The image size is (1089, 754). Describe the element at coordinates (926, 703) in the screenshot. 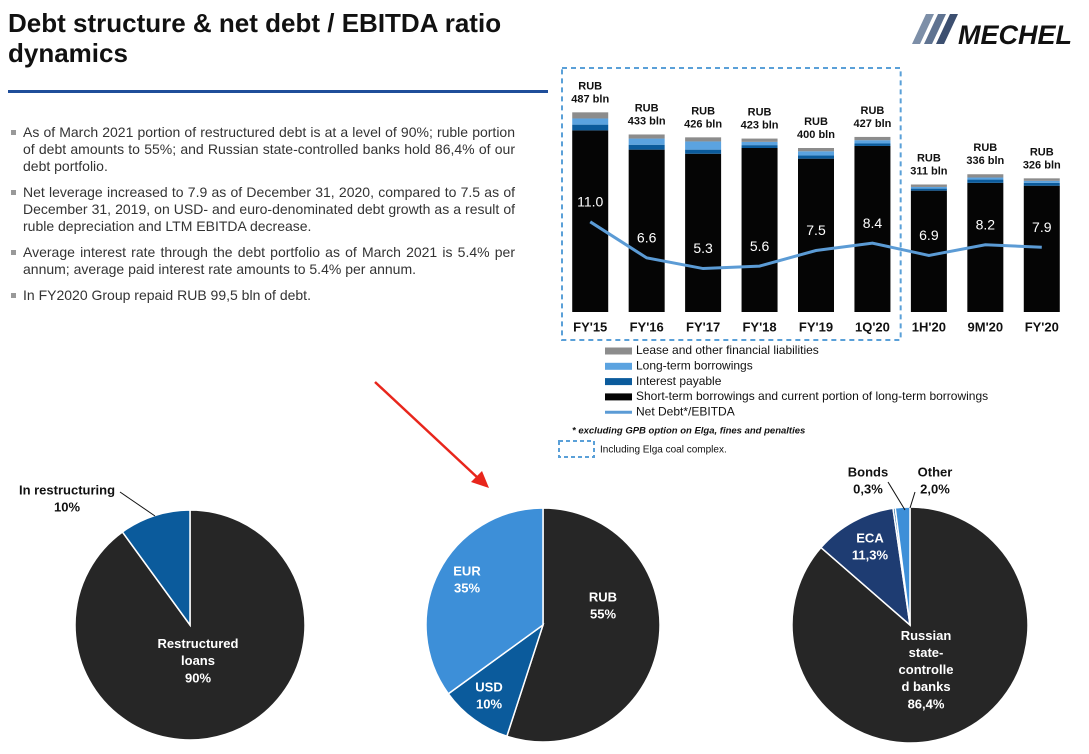

I see `slice-value: 86,4%` at that location.